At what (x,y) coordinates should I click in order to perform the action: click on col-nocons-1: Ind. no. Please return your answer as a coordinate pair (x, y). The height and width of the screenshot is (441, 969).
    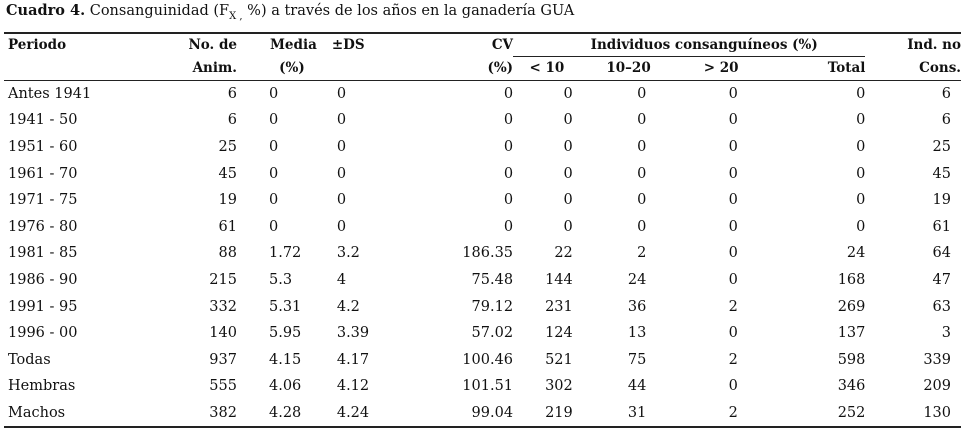
    Looking at the image, I should click on (913, 44).